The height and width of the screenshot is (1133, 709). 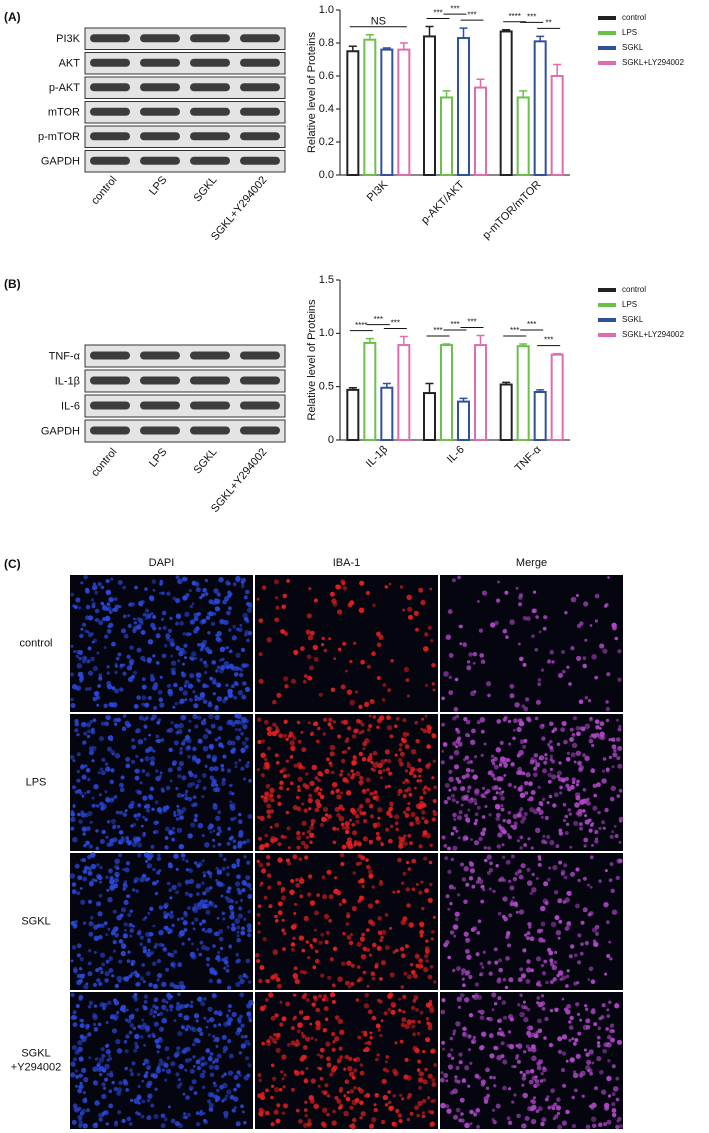 I want to click on legend-label: LPS, so click(x=629, y=32).